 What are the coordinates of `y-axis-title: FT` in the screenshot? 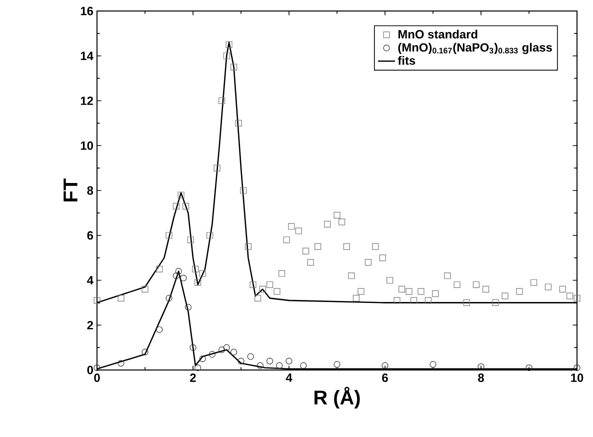 It's located at (71, 190).